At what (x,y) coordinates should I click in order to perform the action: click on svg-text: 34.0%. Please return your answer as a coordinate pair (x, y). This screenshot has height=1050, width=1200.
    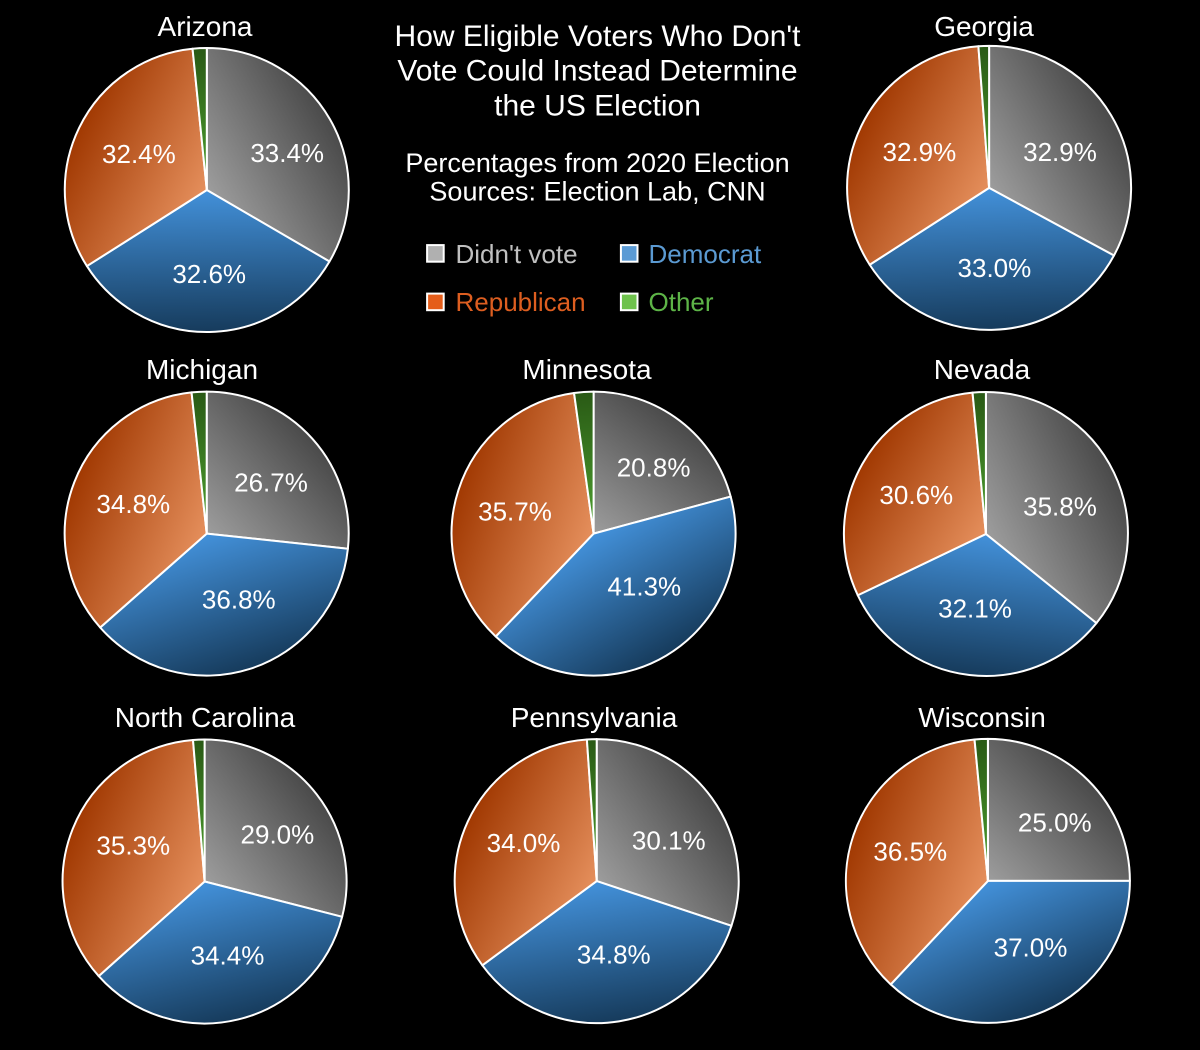
    Looking at the image, I should click on (524, 843).